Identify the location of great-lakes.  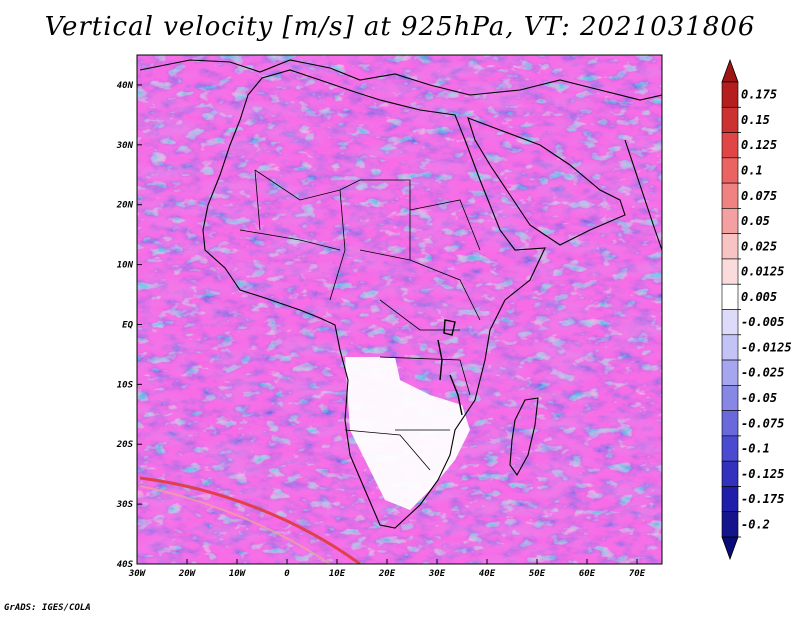
(450, 367).